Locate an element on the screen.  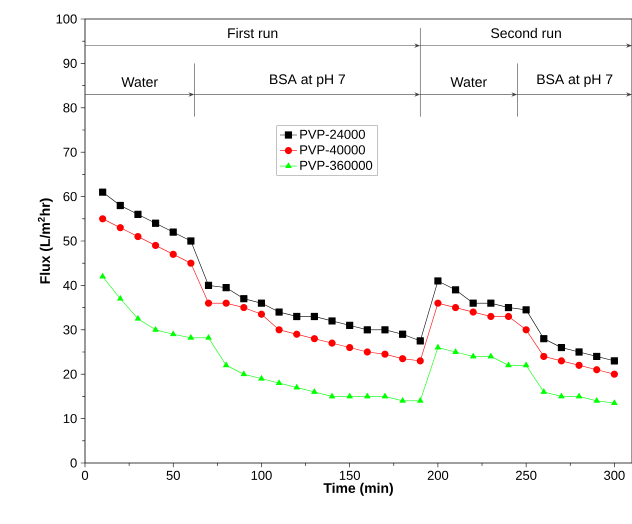
y-tick-label: 20 is located at coordinates (70, 374).